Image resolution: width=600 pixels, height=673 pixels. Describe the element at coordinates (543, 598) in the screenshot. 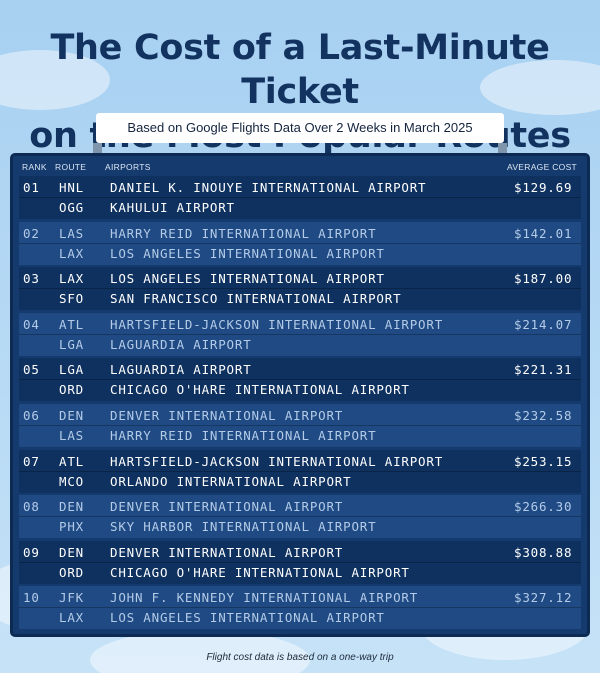

I see `average-cost: $327.12` at that location.